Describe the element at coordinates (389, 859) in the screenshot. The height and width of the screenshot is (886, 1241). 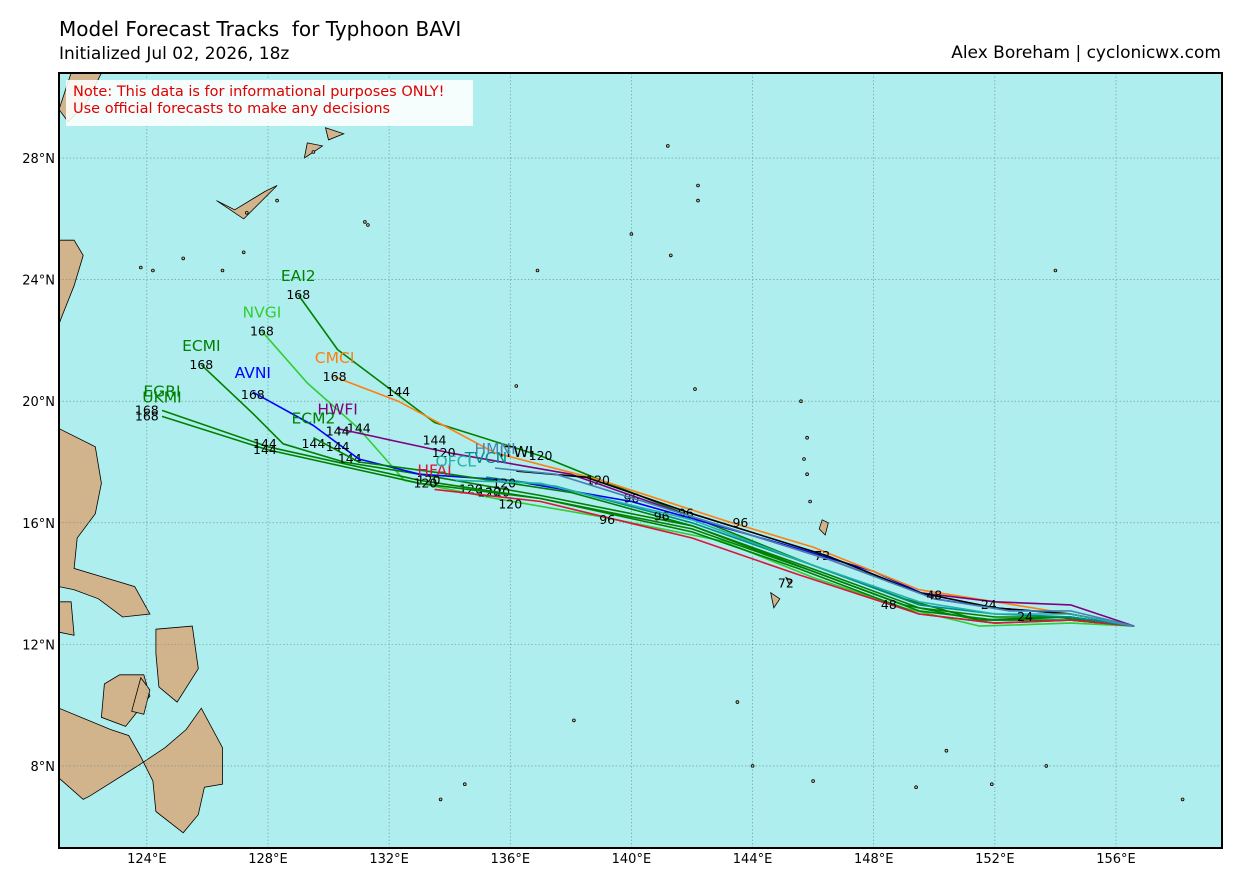
I see `lon-tick-label: 132°E` at that location.